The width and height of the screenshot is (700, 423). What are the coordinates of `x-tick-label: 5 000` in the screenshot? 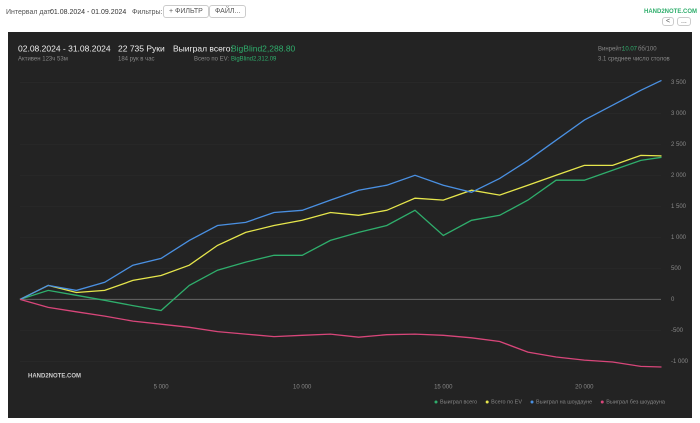 It's located at (162, 388).